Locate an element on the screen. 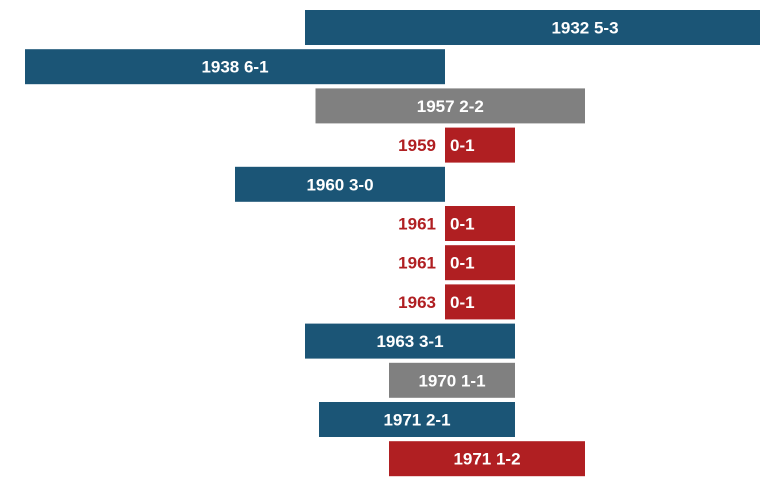 This screenshot has height=487, width=760. bar-year-label: 1963 is located at coordinates (417, 302).